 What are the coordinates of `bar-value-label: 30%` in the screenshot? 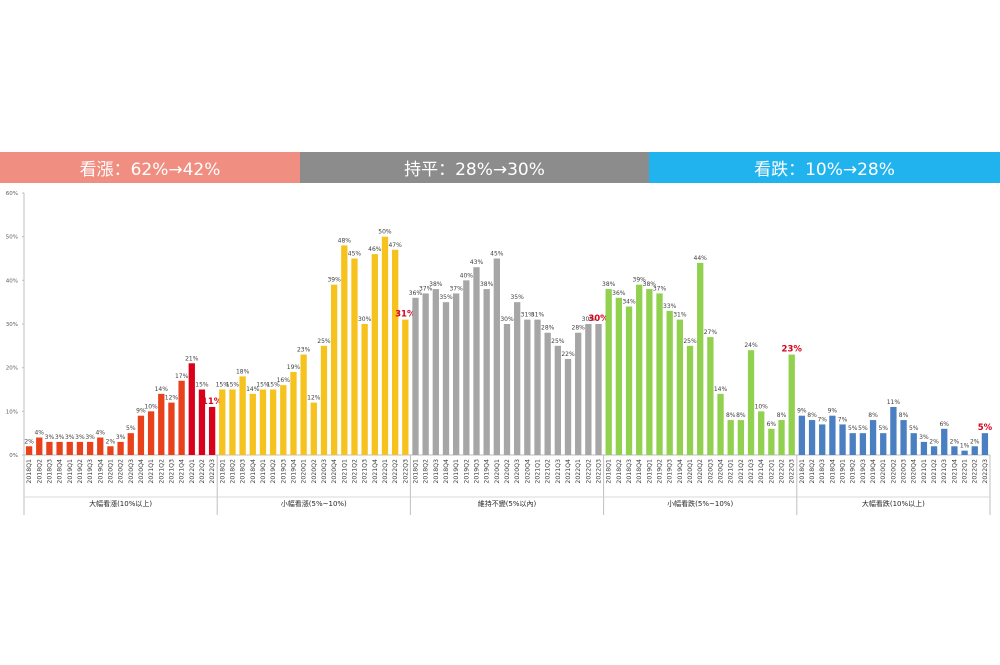 It's located at (598, 319).